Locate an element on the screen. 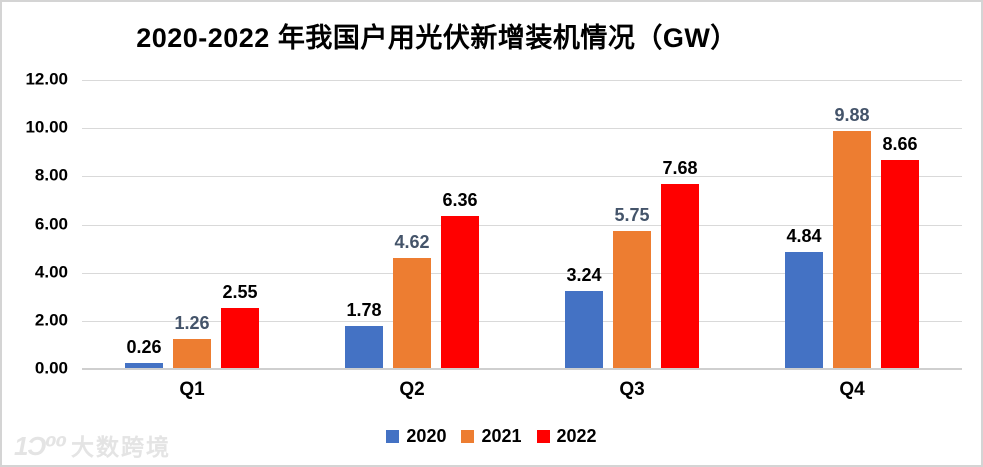 The height and width of the screenshot is (467, 983). bar-2021-q4: 9.88 is located at coordinates (852, 237).